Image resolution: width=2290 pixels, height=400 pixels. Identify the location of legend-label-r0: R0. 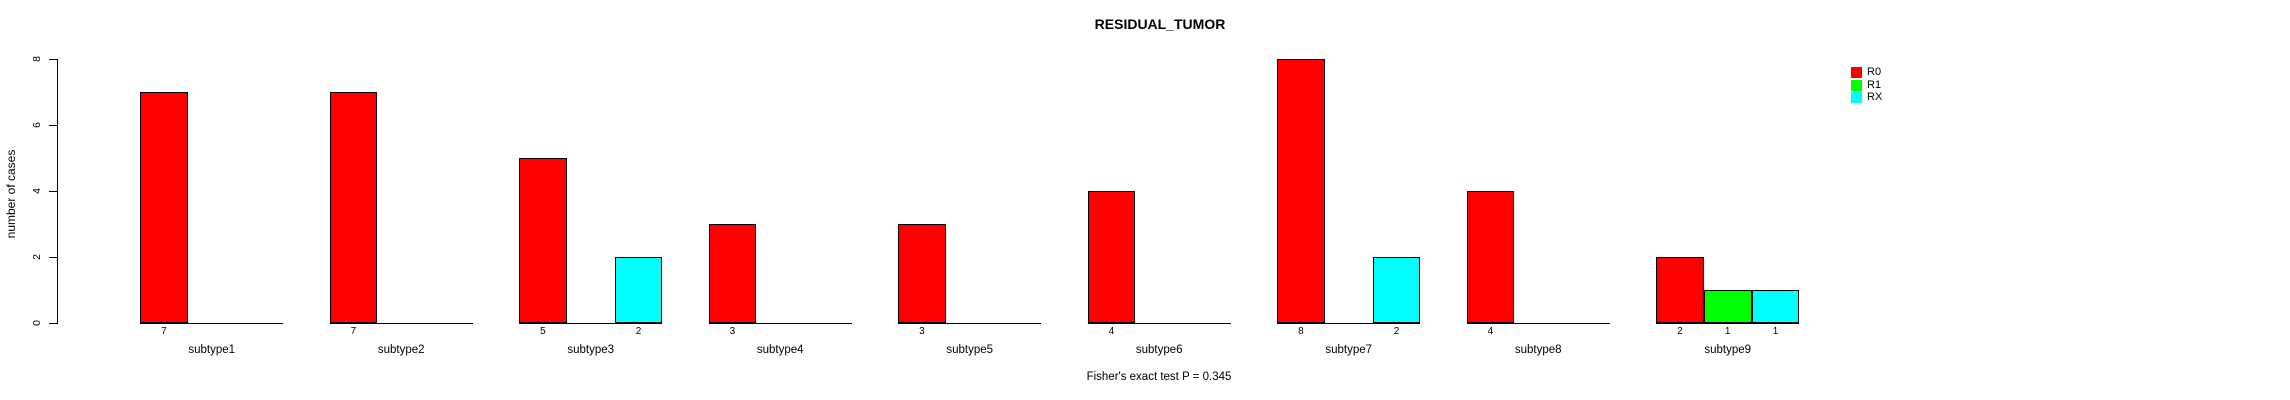
(1874, 71).